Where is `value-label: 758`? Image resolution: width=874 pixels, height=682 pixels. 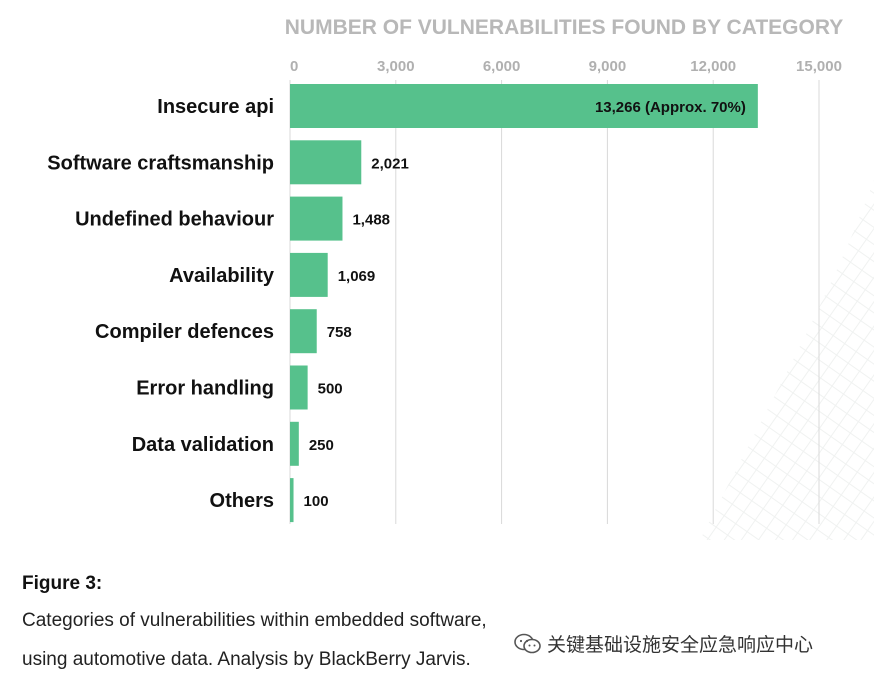
value-label: 758 is located at coordinates (339, 332).